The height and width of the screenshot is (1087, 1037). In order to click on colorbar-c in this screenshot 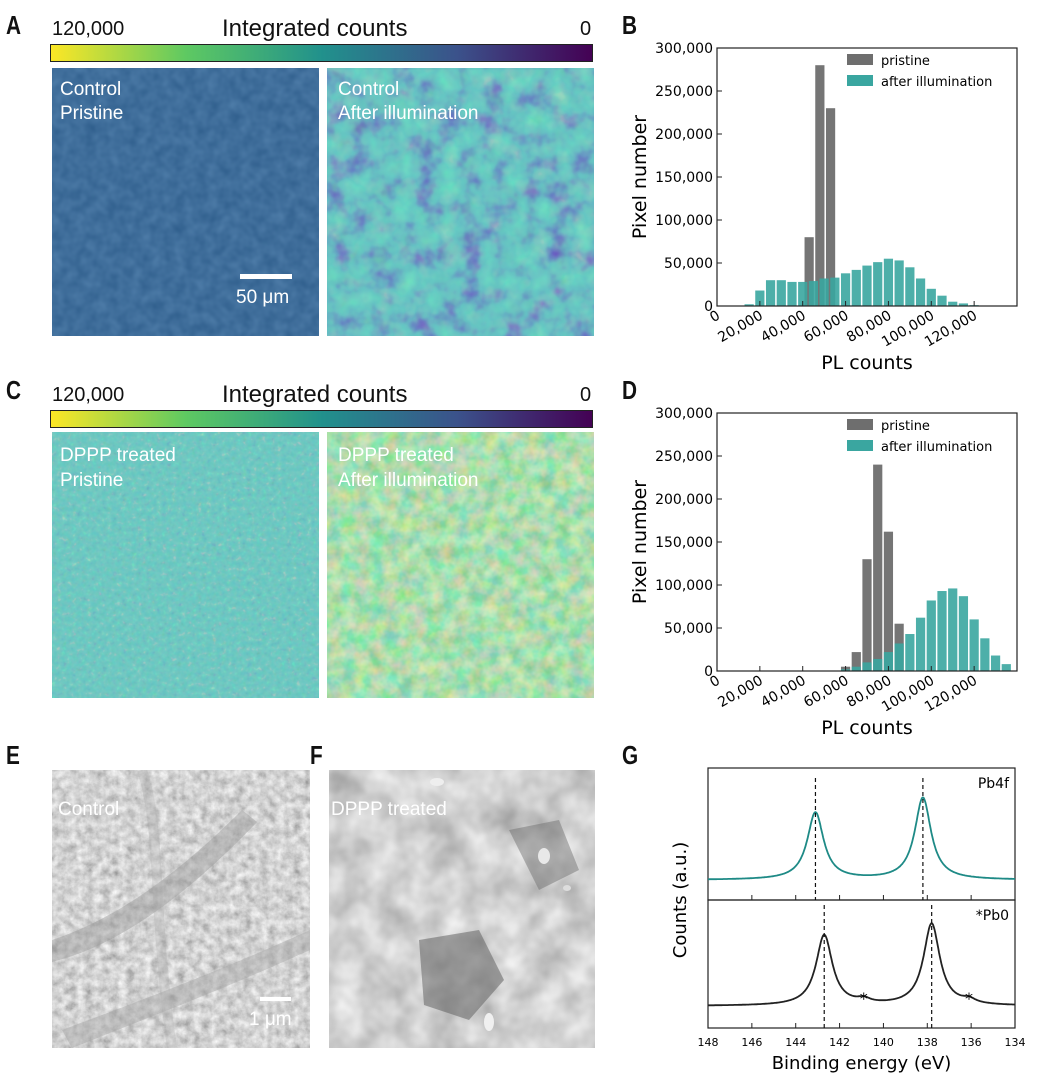, I will do `click(321, 419)`.